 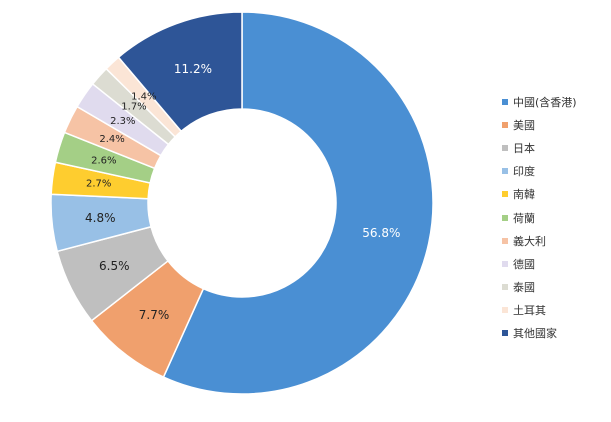 I want to click on legend-item: 美國, so click(x=539, y=124).